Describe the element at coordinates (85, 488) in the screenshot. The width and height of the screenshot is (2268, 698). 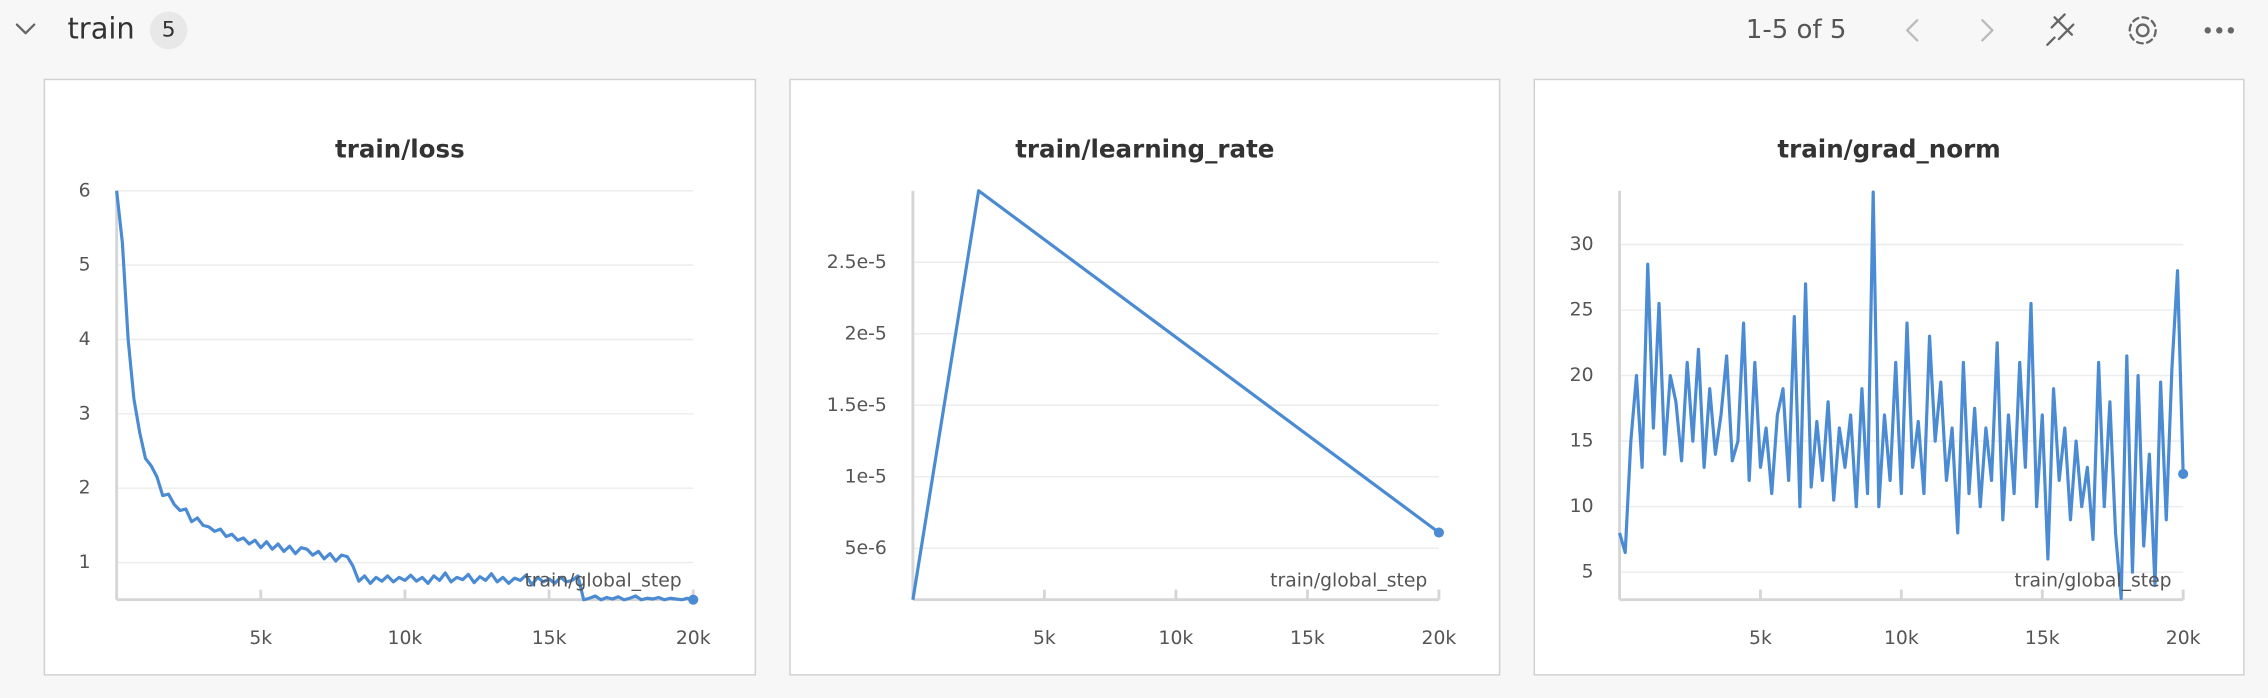
I see `y-tick-label: 2` at that location.